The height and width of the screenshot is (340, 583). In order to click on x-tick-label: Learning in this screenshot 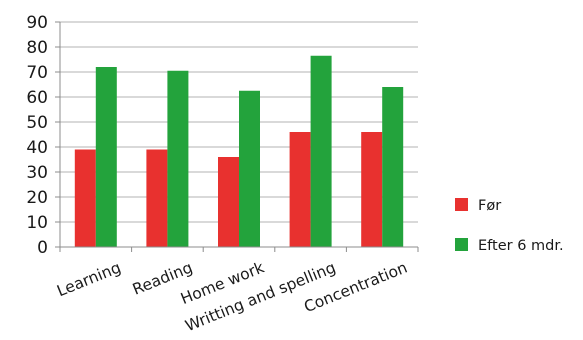, I will do `click(88, 279)`.